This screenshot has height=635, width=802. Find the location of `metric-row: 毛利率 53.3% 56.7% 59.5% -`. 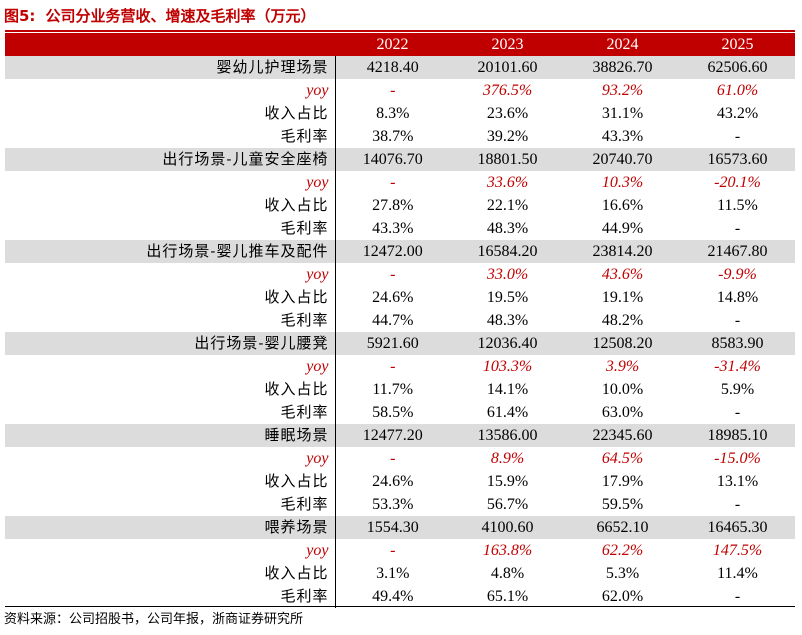

metric-row: 毛利率 53.3% 56.7% 59.5% - is located at coordinates (400, 504).